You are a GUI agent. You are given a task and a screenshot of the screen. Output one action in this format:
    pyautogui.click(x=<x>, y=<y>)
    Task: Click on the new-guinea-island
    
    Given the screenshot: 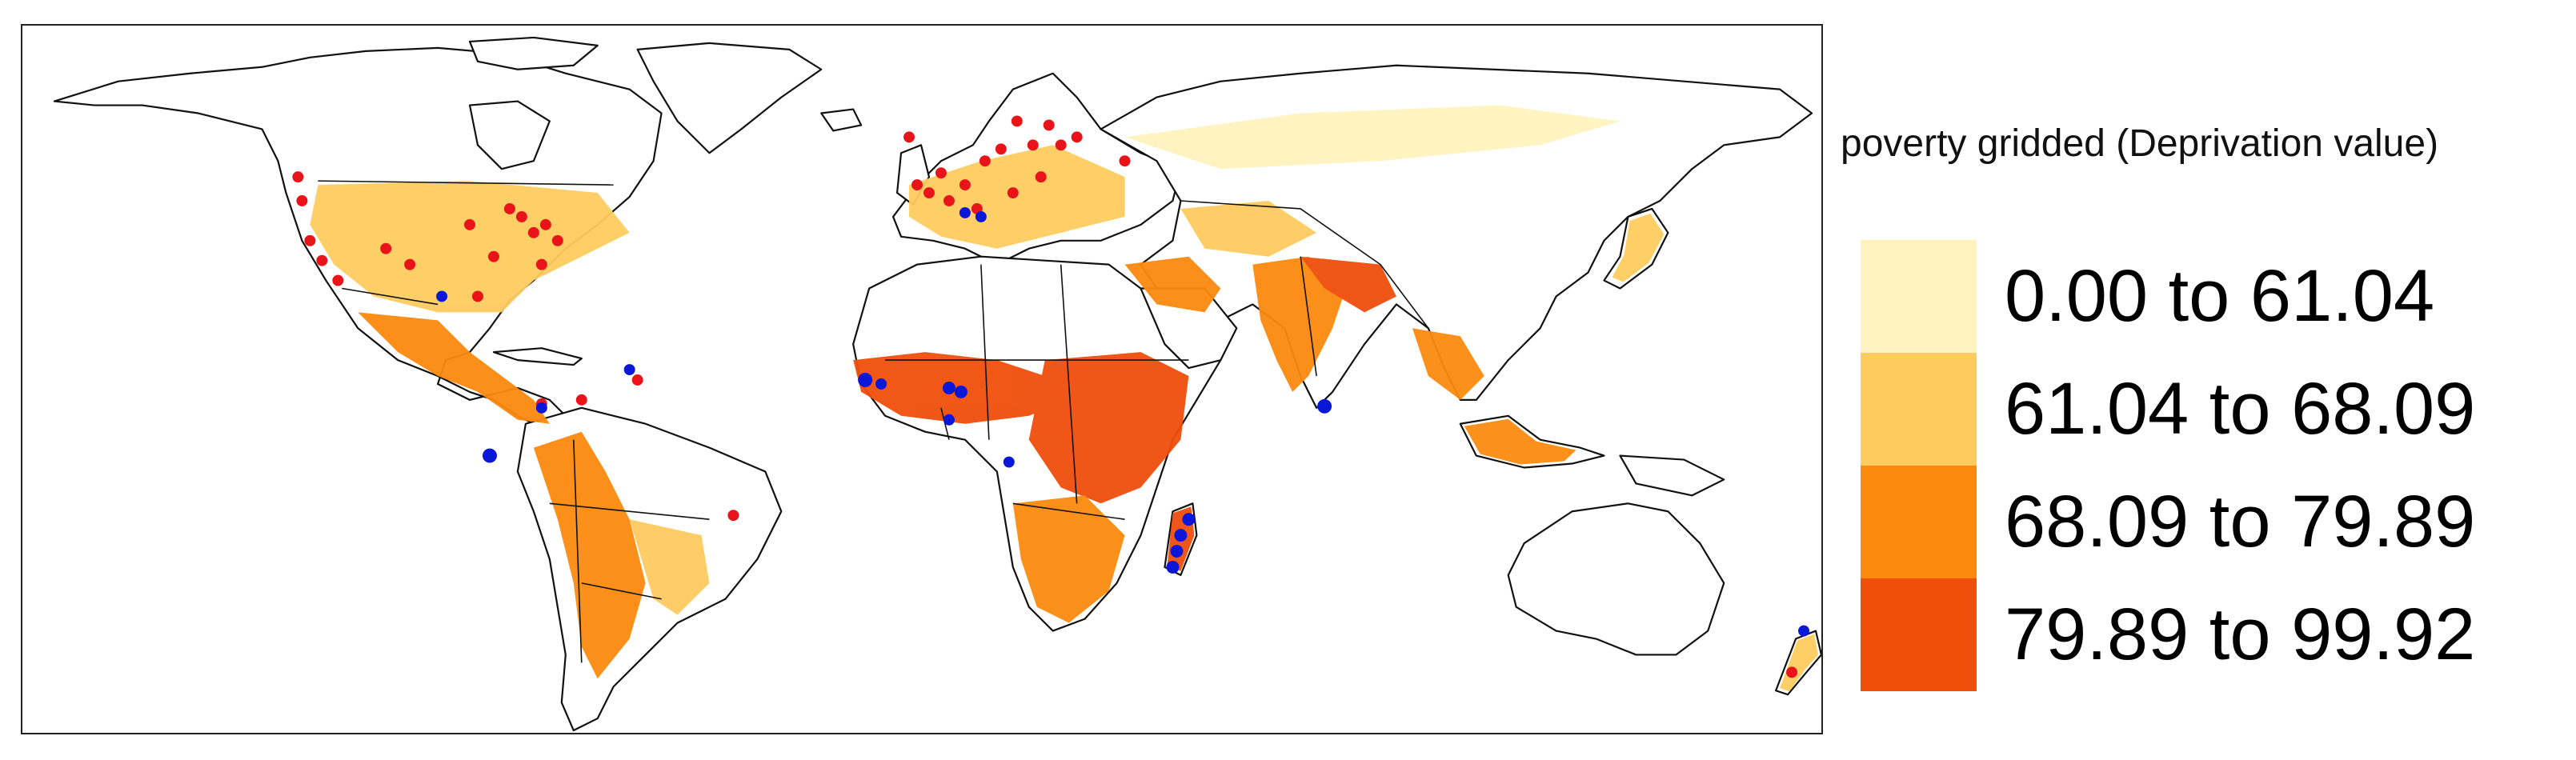 What is the action you would take?
    pyautogui.click(x=1672, y=475)
    